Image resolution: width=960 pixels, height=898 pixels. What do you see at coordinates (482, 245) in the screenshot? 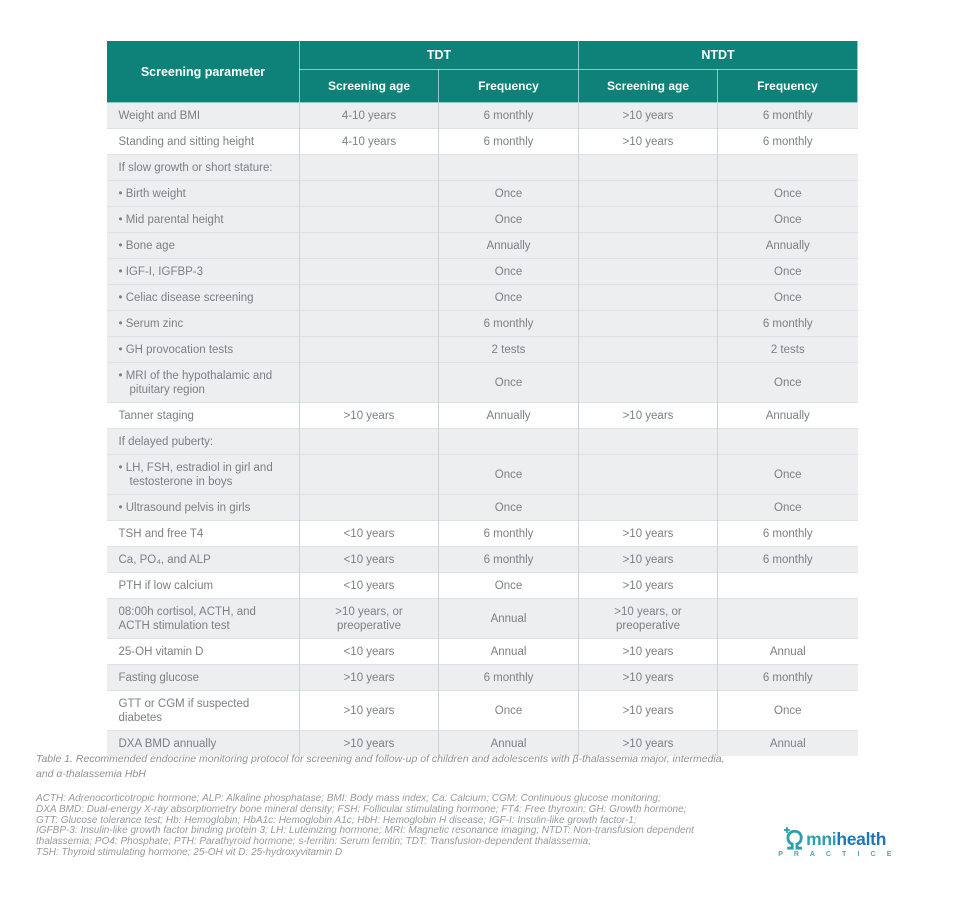
I see `table-row: • Bone age Annually Annually` at bounding box center [482, 245].